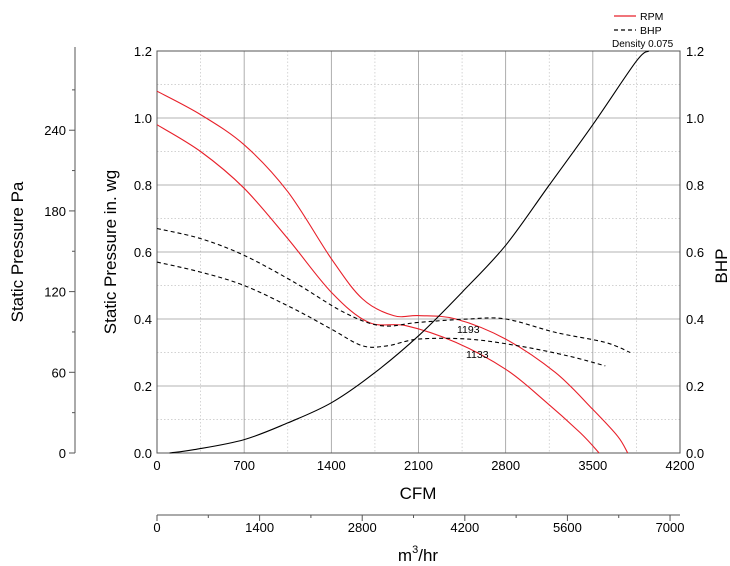 This screenshot has height=566, width=730. Describe the element at coordinates (259, 527) in the screenshot. I see `x2-tick-label: 1400` at that location.